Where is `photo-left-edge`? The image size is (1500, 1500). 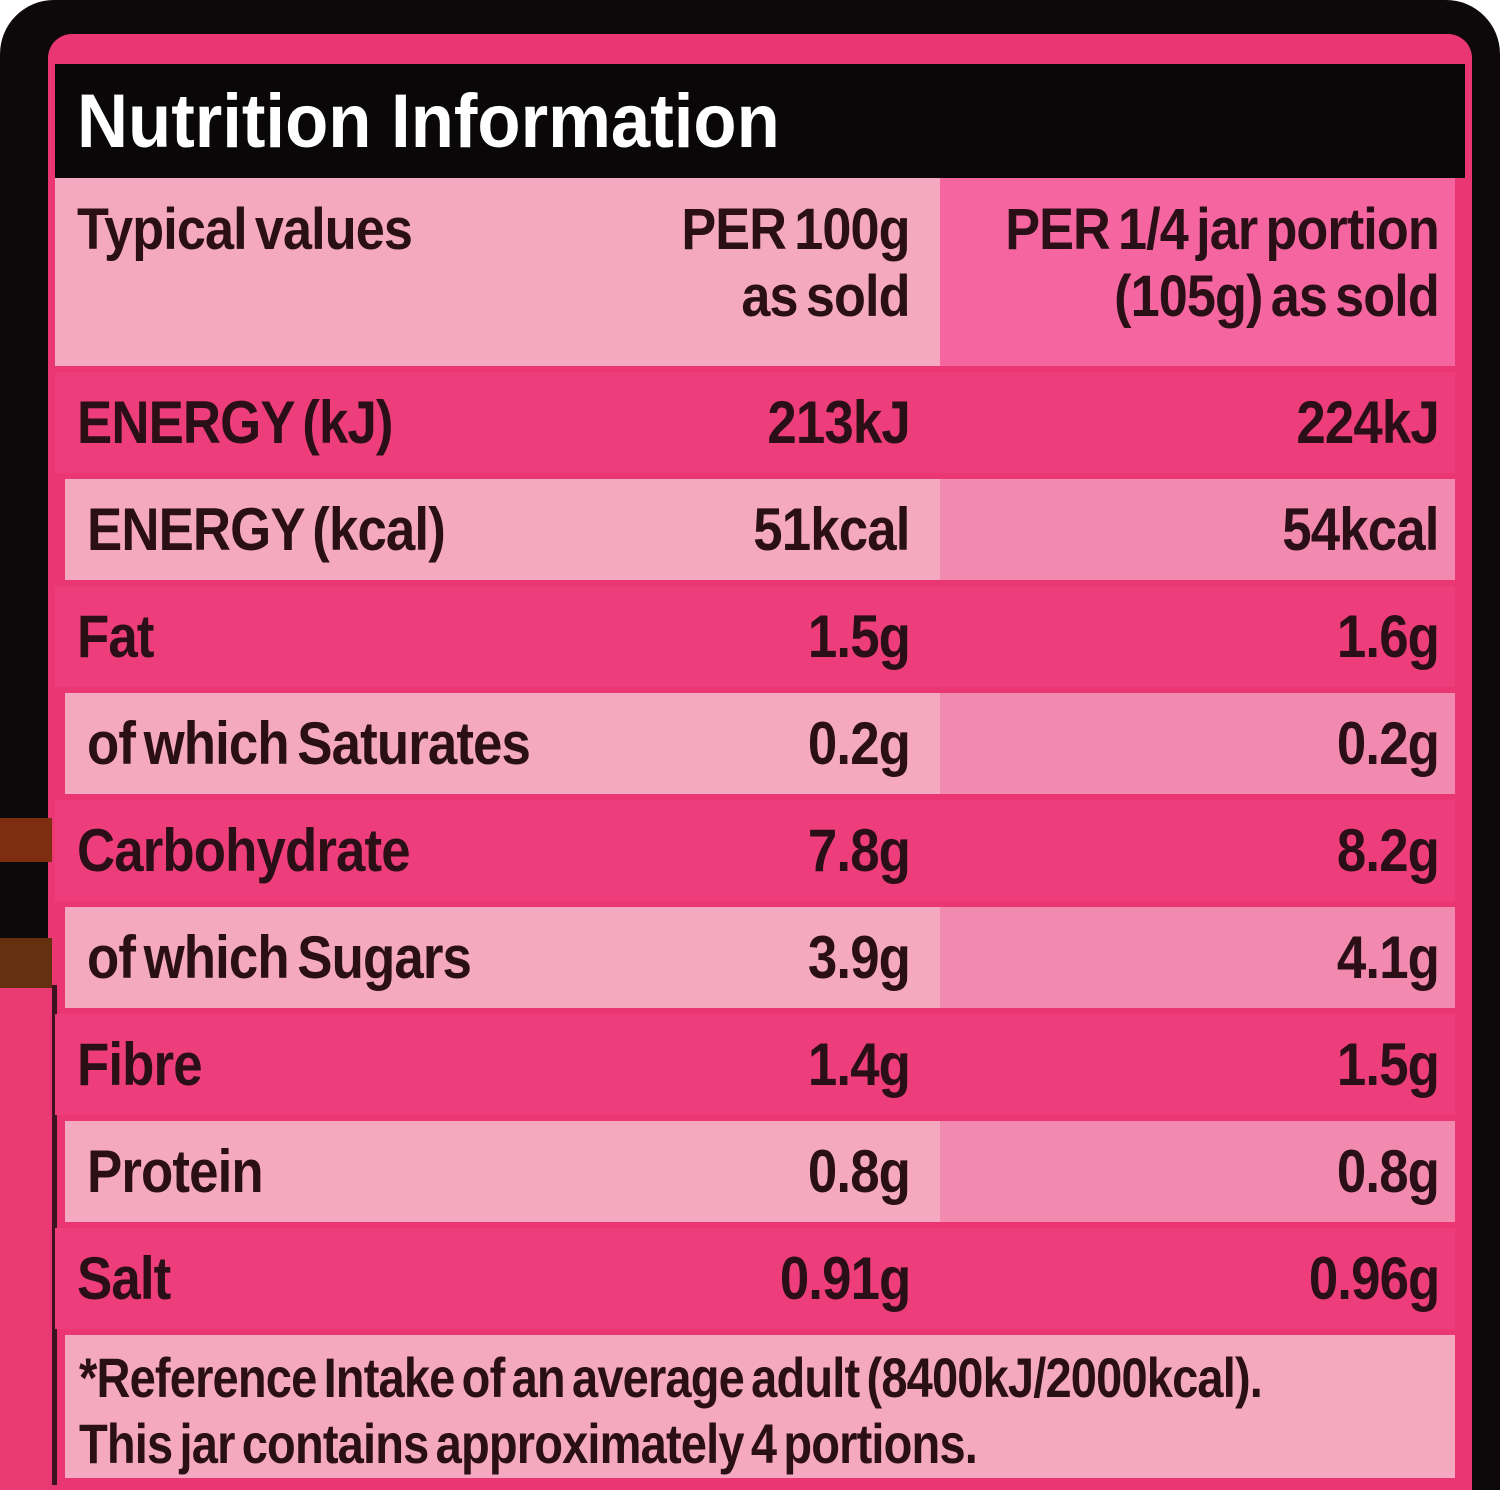 photo-left-edge is located at coordinates (25, 1239).